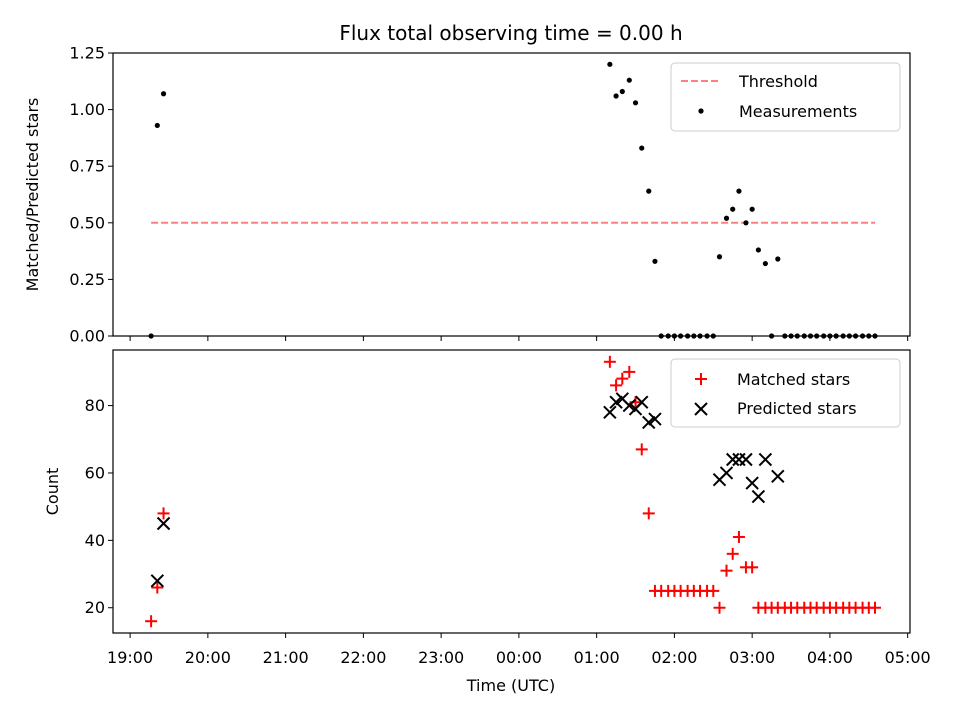 Image resolution: width=960 pixels, height=720 pixels. Describe the element at coordinates (286, 657) in the screenshot. I see `x-tick-label: 21:00` at that location.